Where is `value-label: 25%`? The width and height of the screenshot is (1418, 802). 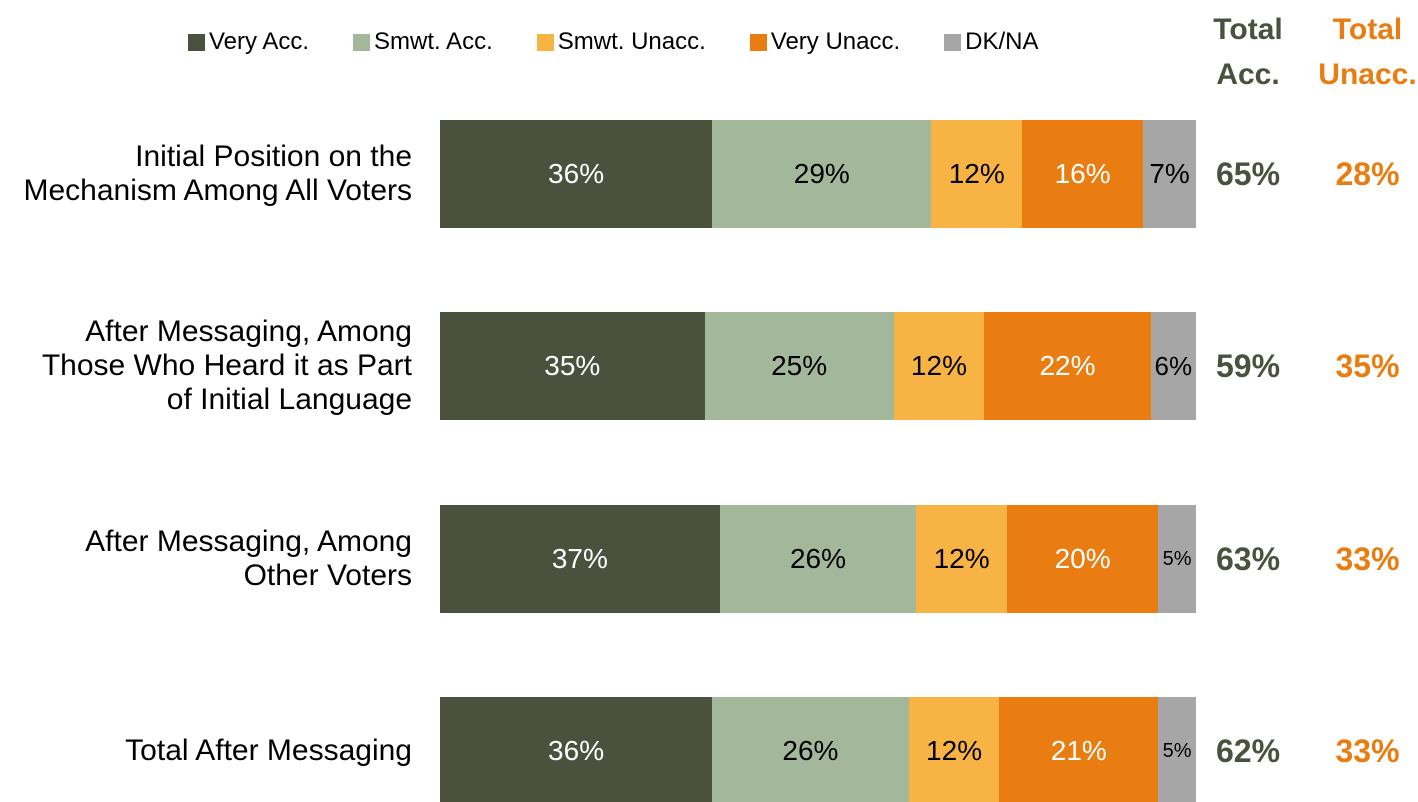 value-label: 25% is located at coordinates (799, 365).